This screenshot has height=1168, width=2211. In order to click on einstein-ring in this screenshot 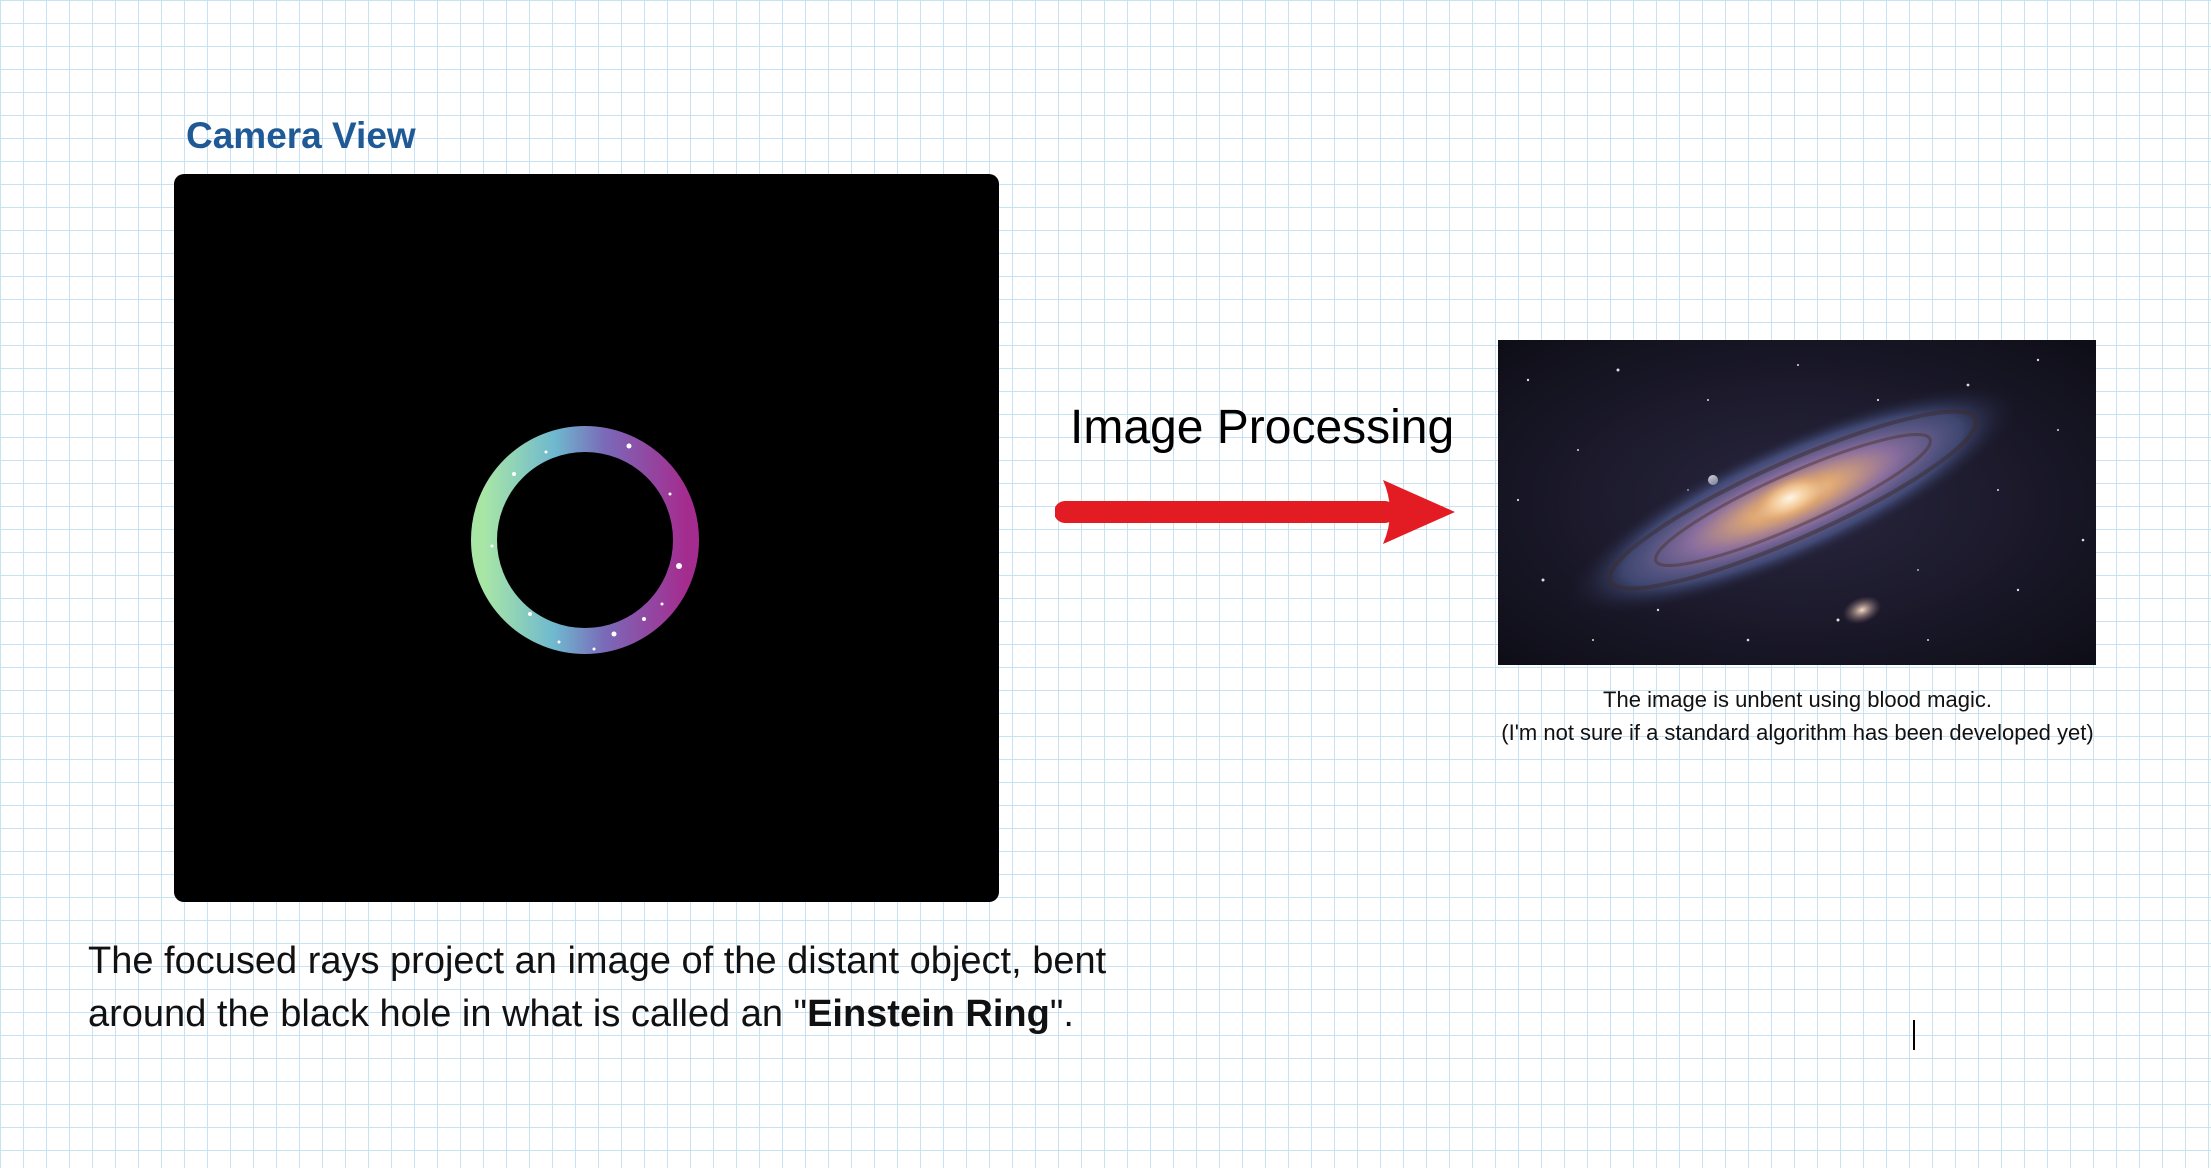, I will do `click(585, 540)`.